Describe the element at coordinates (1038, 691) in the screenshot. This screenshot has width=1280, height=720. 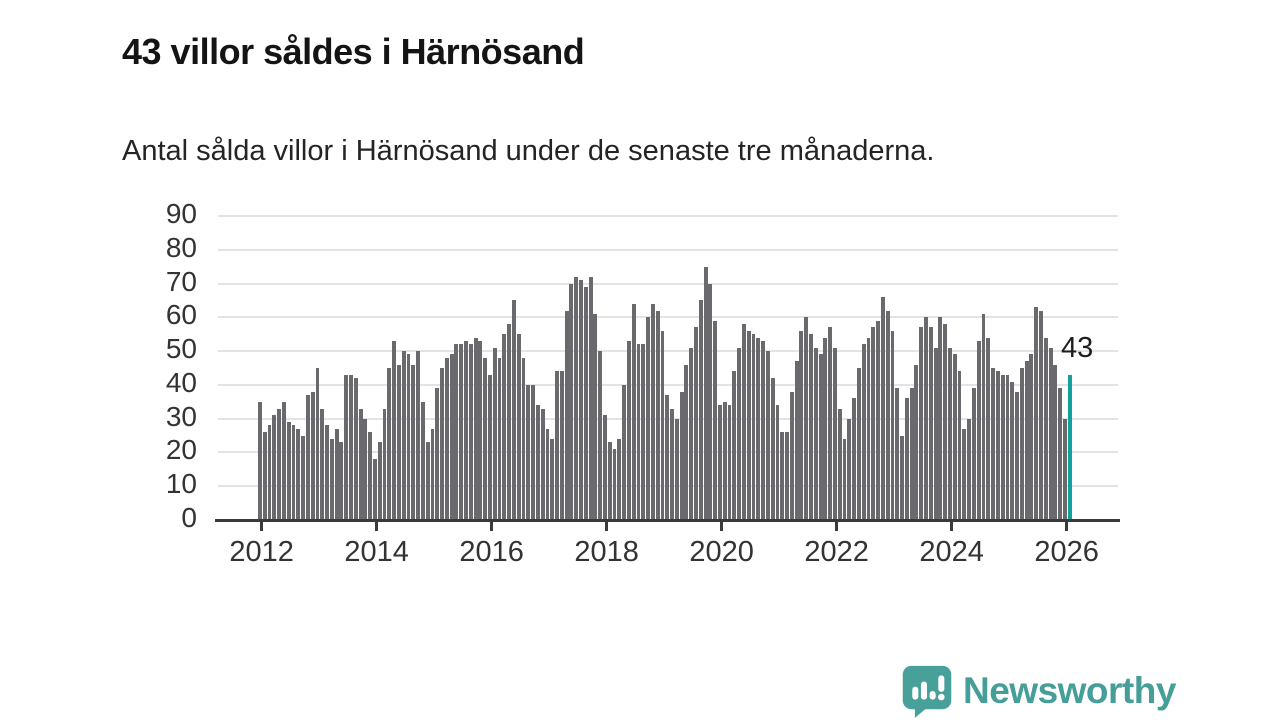
I see `newsworthy-logo: Newsworthy` at that location.